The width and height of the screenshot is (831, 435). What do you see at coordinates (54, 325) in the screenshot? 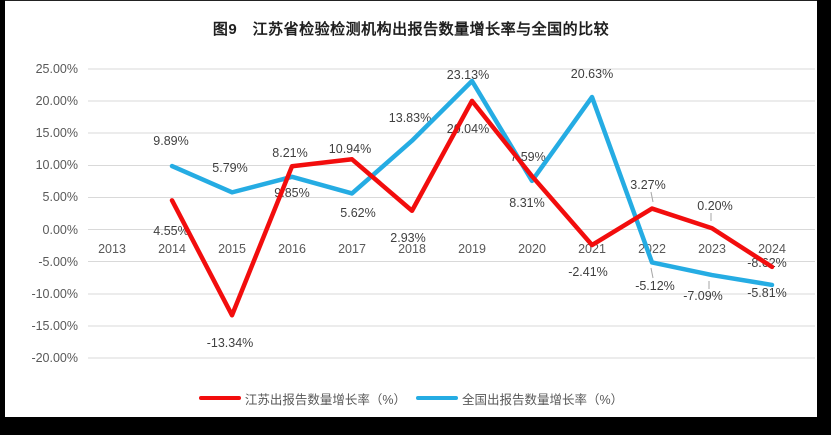
I see `y-tick-label: -15.00%` at bounding box center [54, 325].